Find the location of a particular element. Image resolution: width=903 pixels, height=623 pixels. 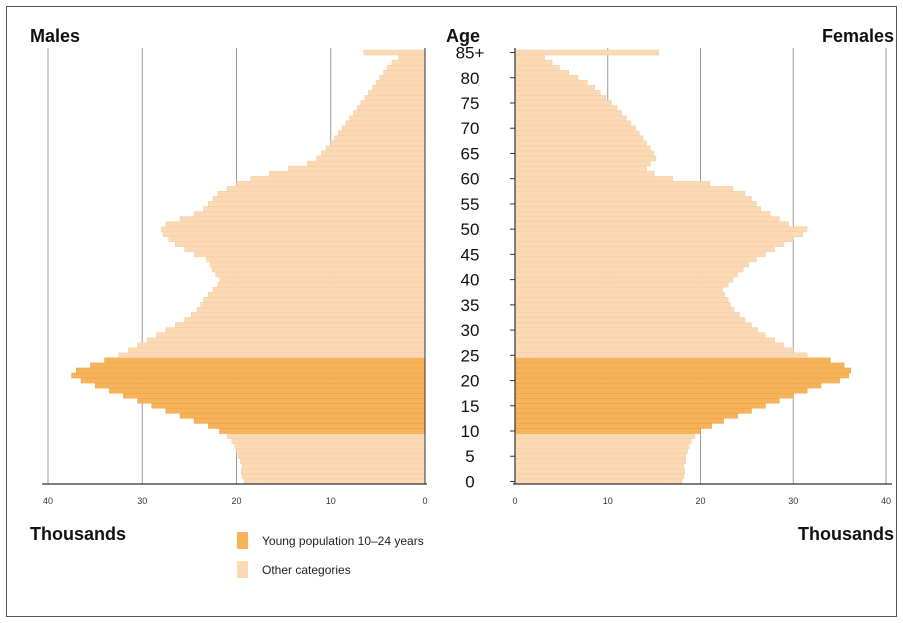

thousands-right-label: Thousands is located at coordinates (846, 534).